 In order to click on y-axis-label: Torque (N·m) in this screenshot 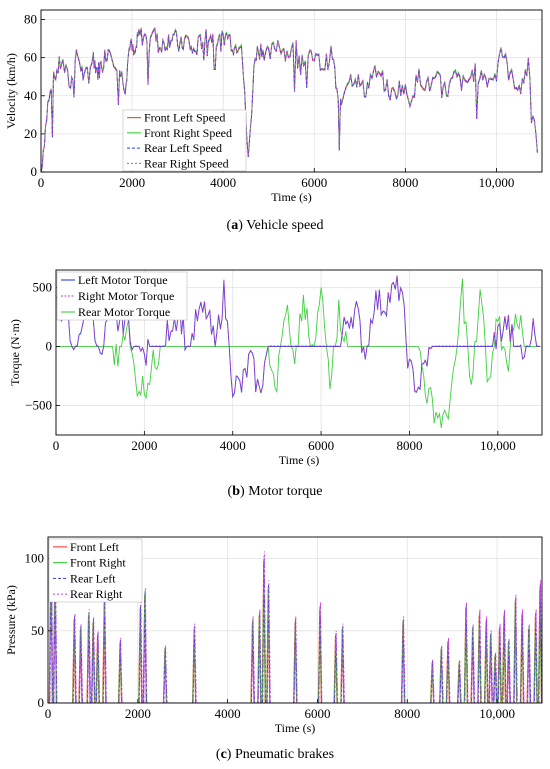, I will do `click(15, 352)`.